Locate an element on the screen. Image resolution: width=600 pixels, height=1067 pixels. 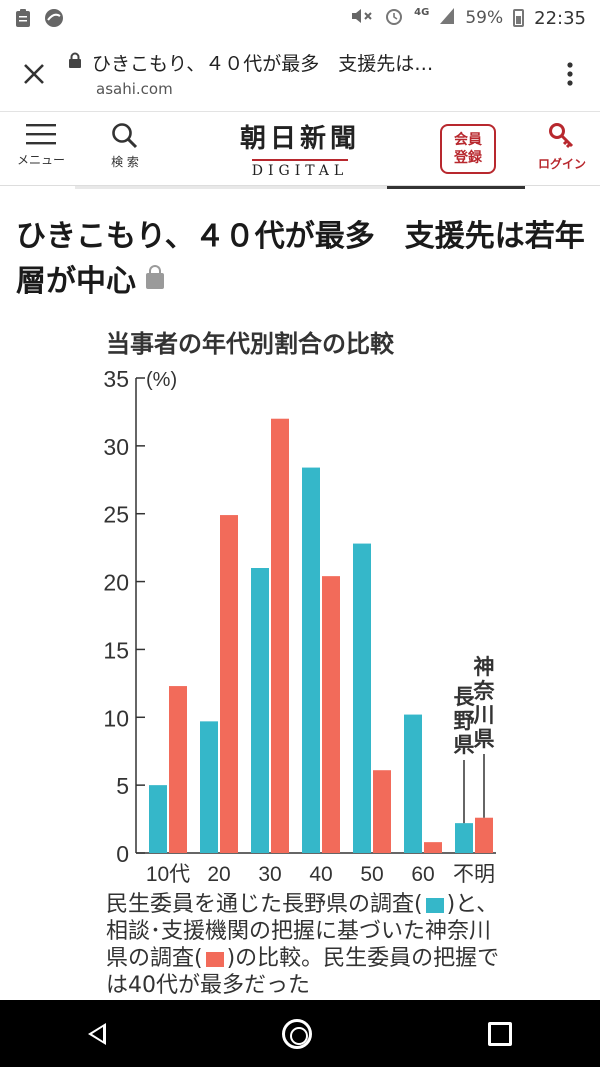
legend-label-char: 奈 is located at coordinates (484, 691).